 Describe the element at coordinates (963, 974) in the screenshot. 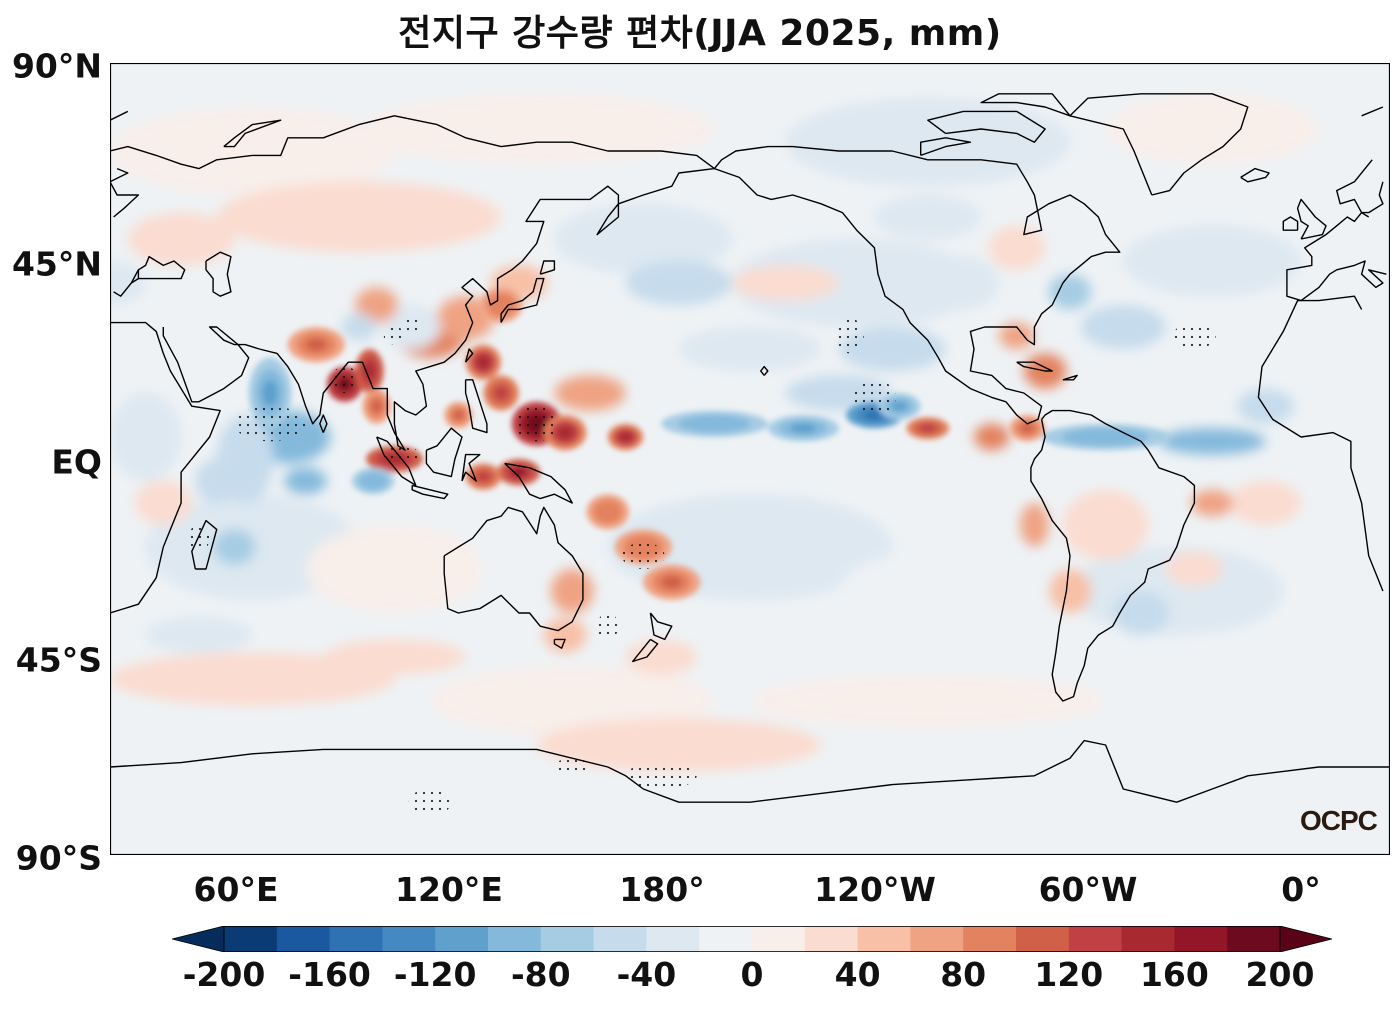

I see `colorbar-tick-label: 80` at that location.